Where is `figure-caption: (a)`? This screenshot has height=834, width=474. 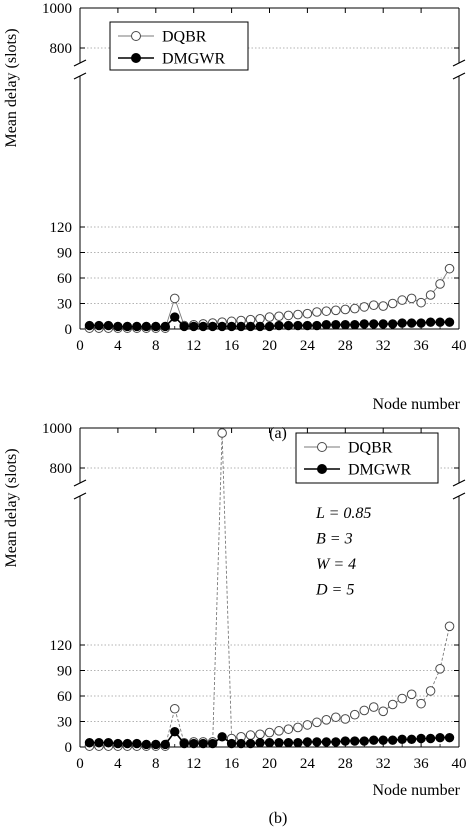
figure-caption: (a) is located at coordinates (278, 433).